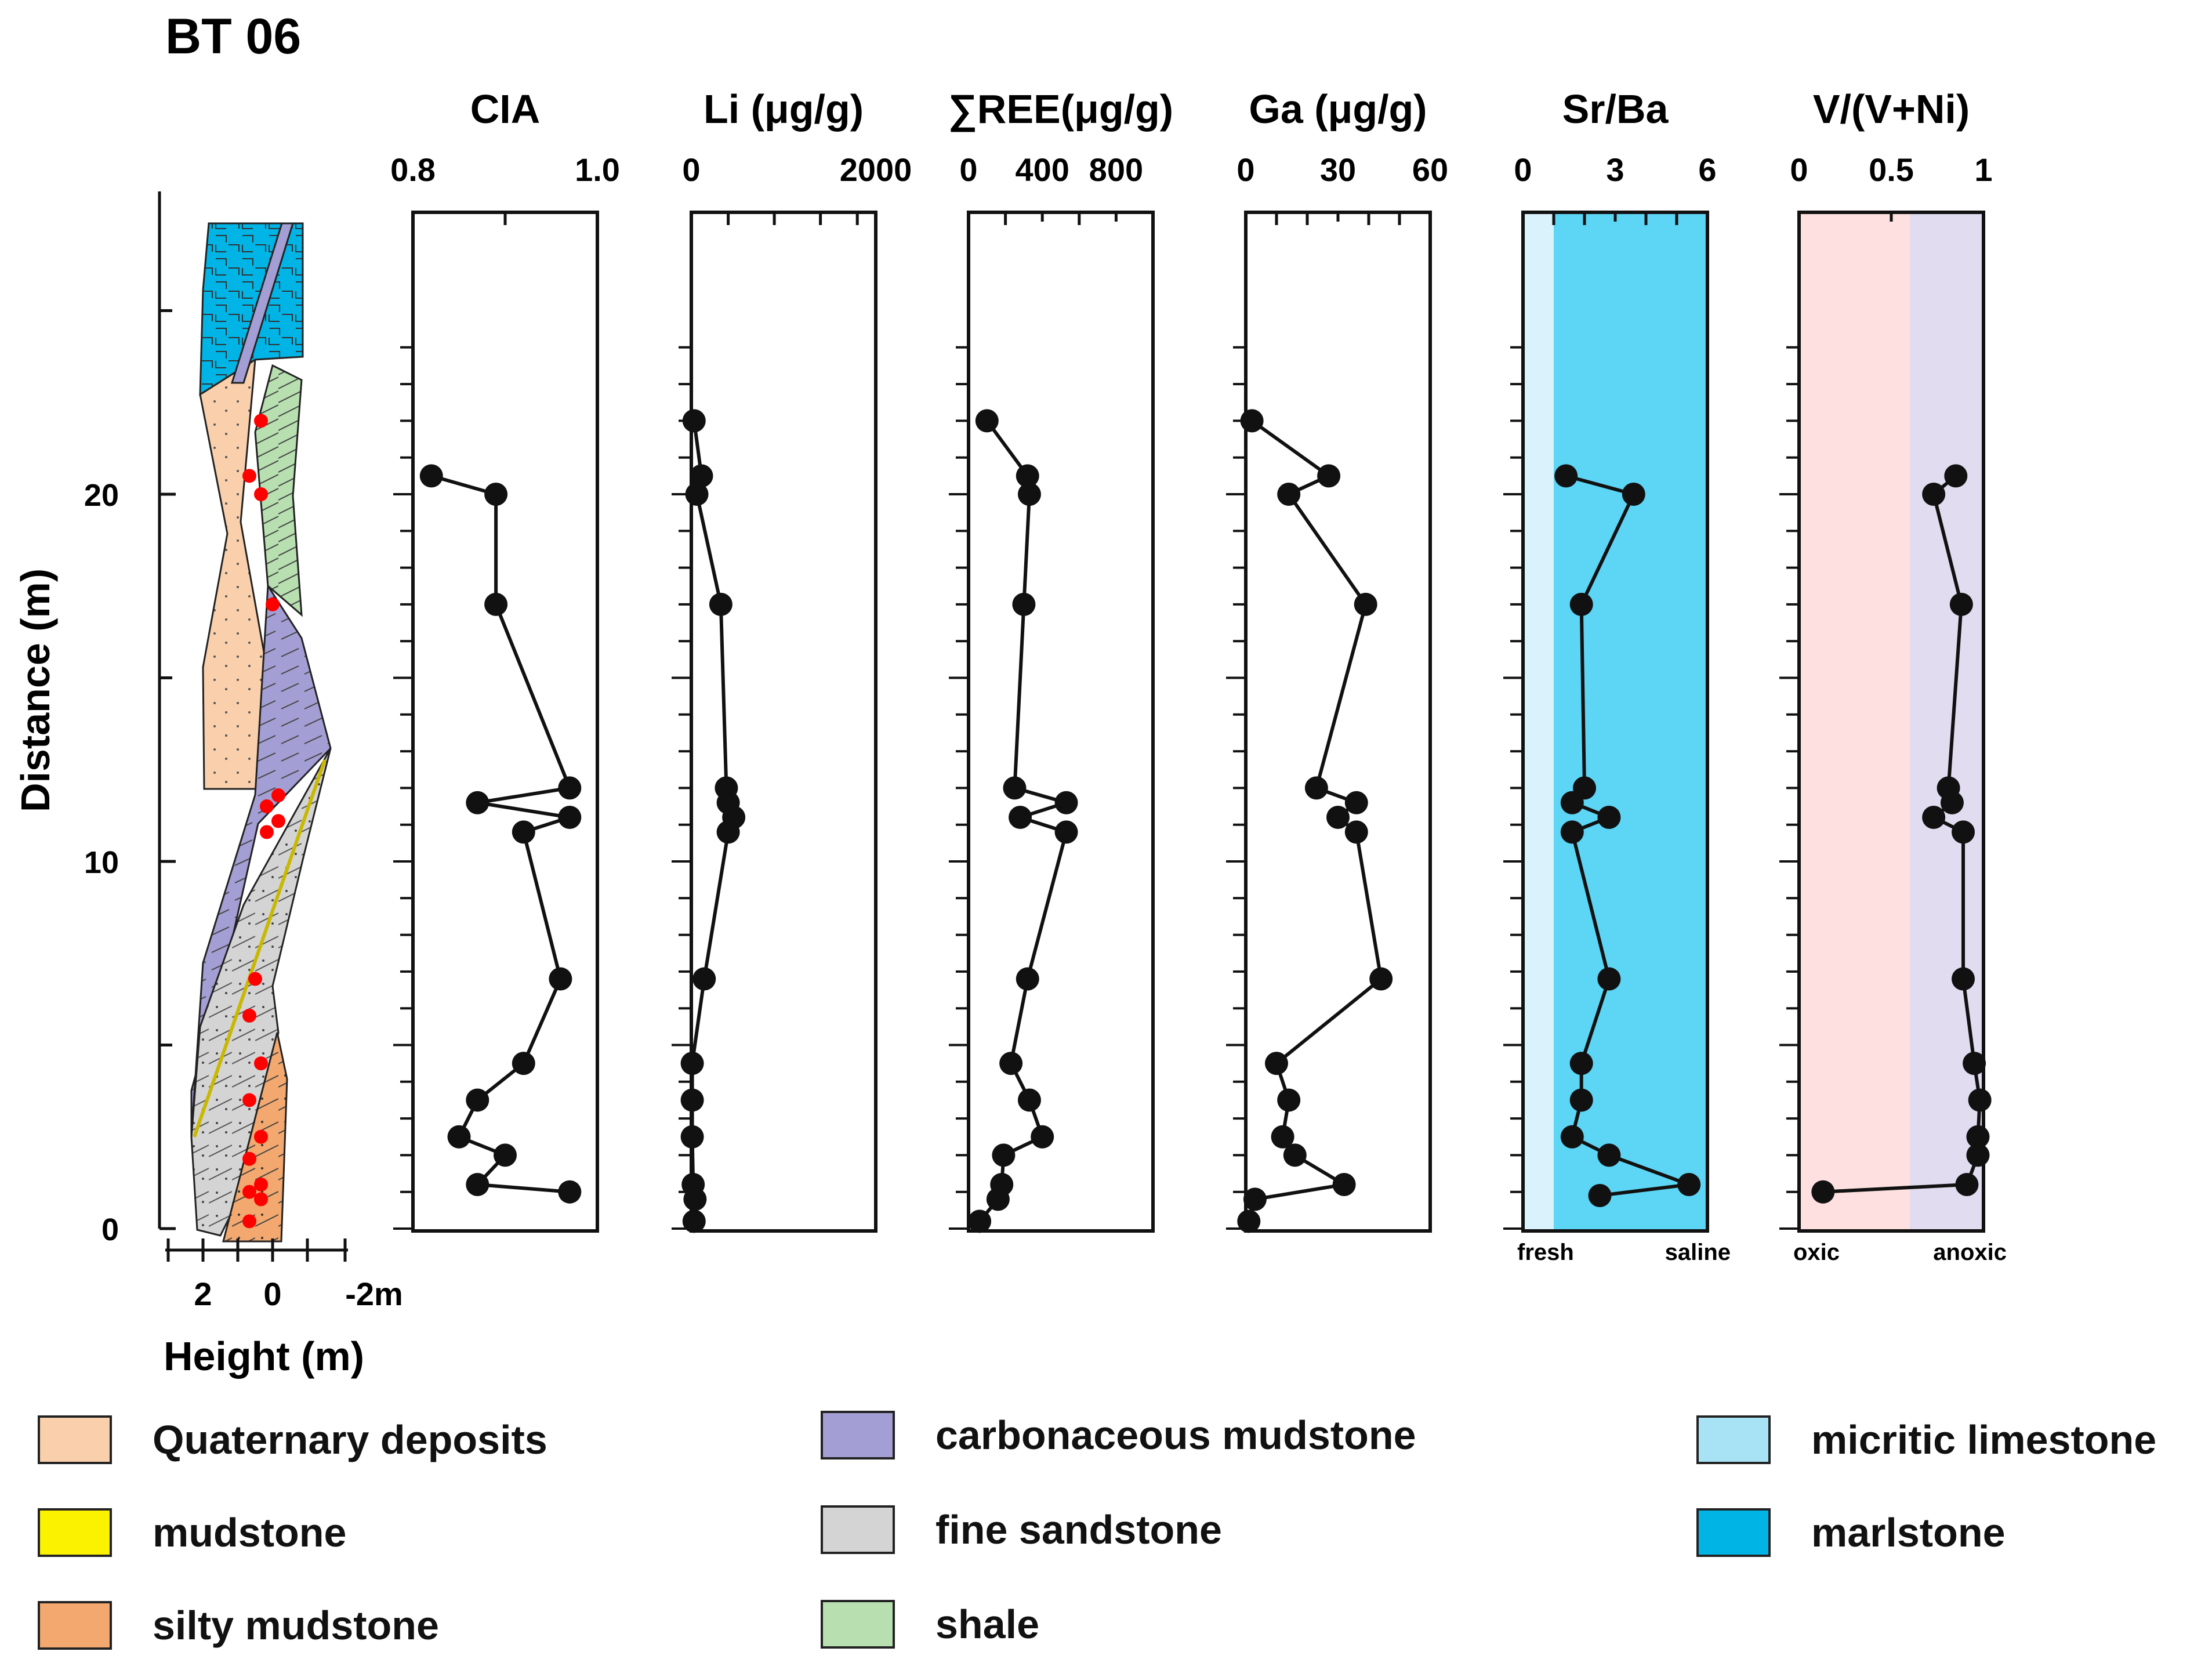  What do you see at coordinates (1338, 169) in the screenshot?
I see `x-tick-label: 30` at bounding box center [1338, 169].